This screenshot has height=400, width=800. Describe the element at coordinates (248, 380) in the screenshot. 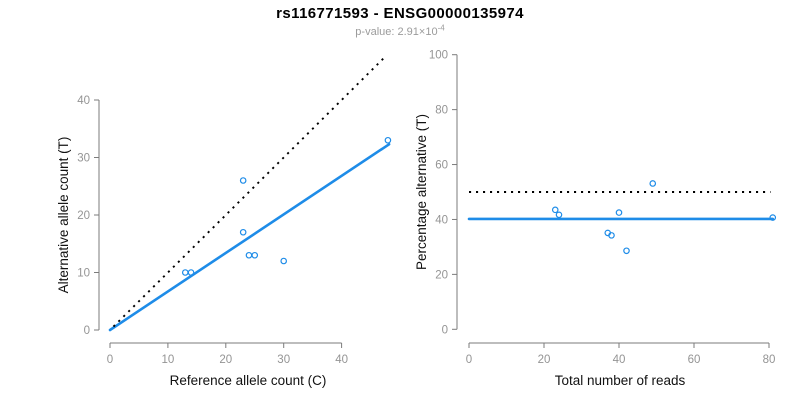

I see `x-axis-label: Reference allele count (C)` at that location.